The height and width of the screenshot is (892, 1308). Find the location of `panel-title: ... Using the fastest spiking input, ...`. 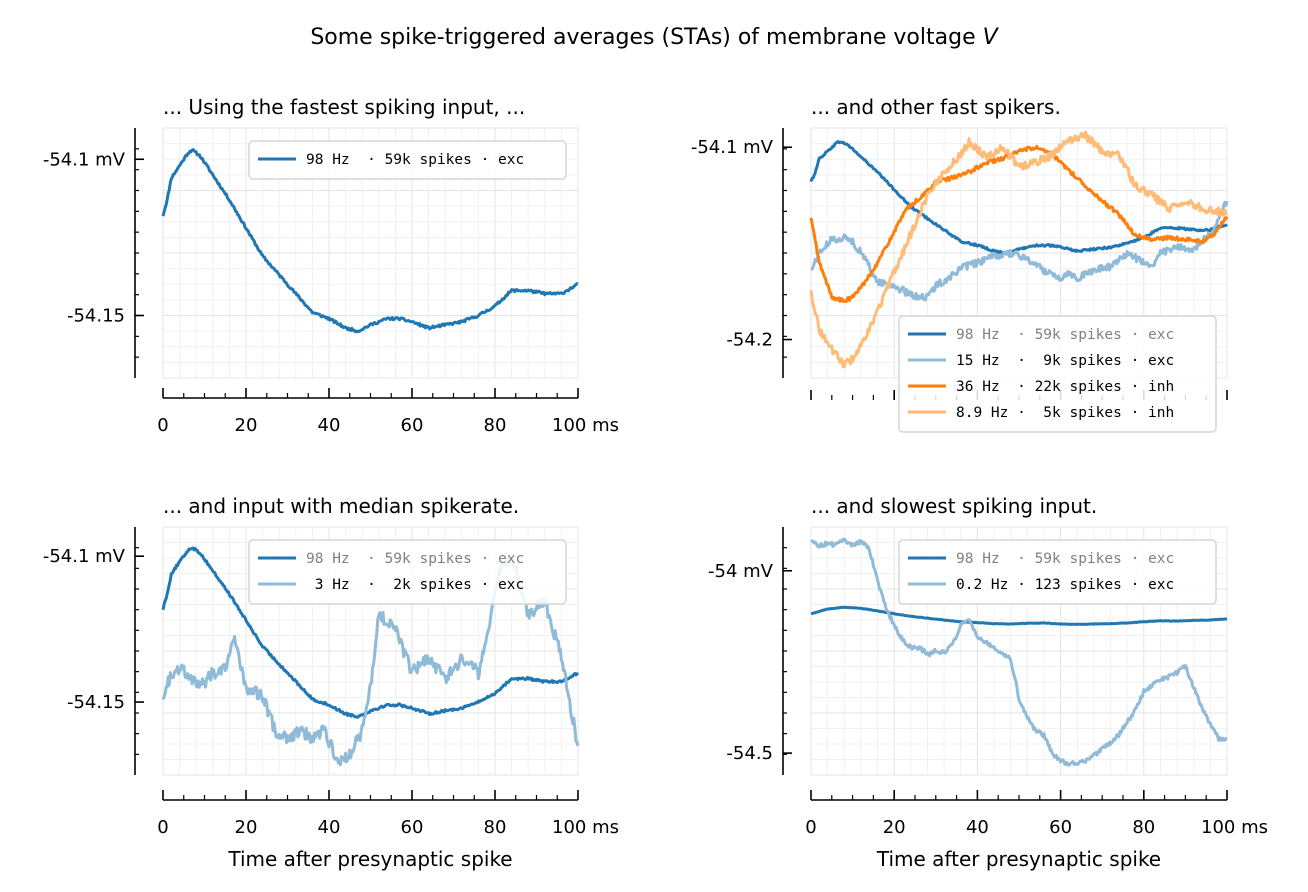

panel-title: ... Using the fastest spiking input, ... is located at coordinates (344, 107).